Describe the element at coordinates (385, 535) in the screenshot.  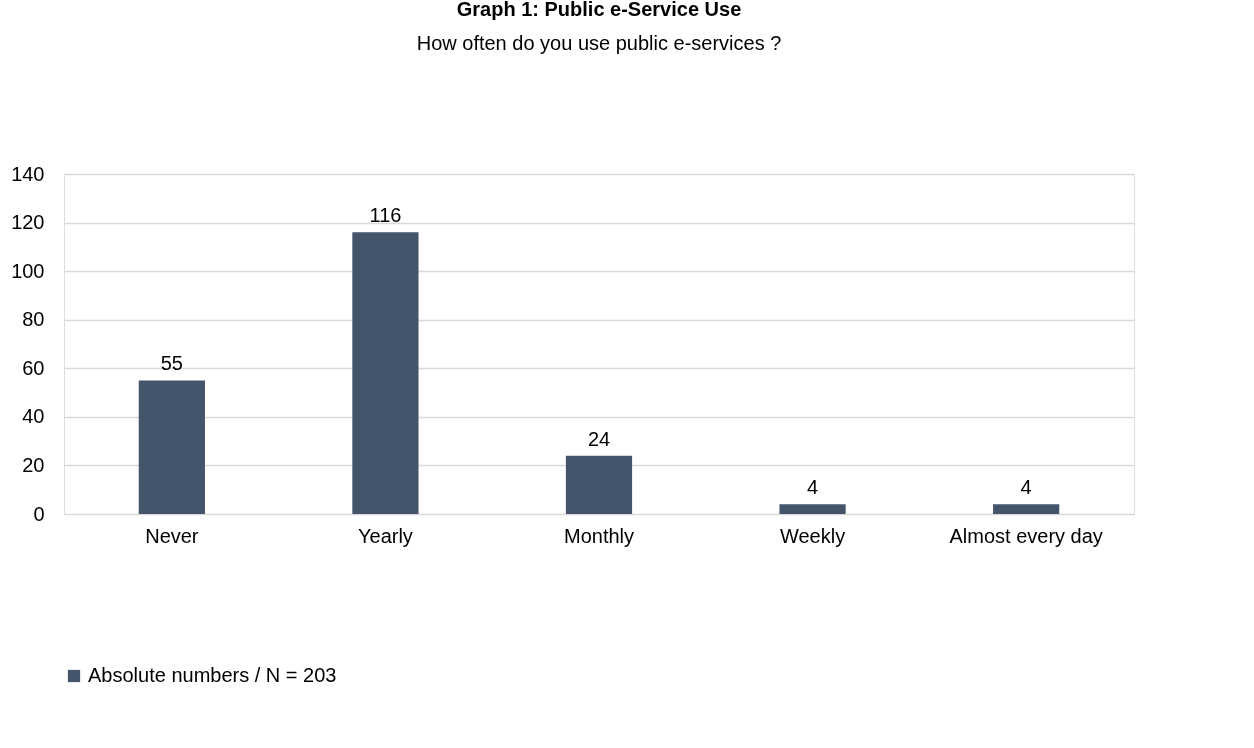
I see `x-tick-label: Yearly` at that location.